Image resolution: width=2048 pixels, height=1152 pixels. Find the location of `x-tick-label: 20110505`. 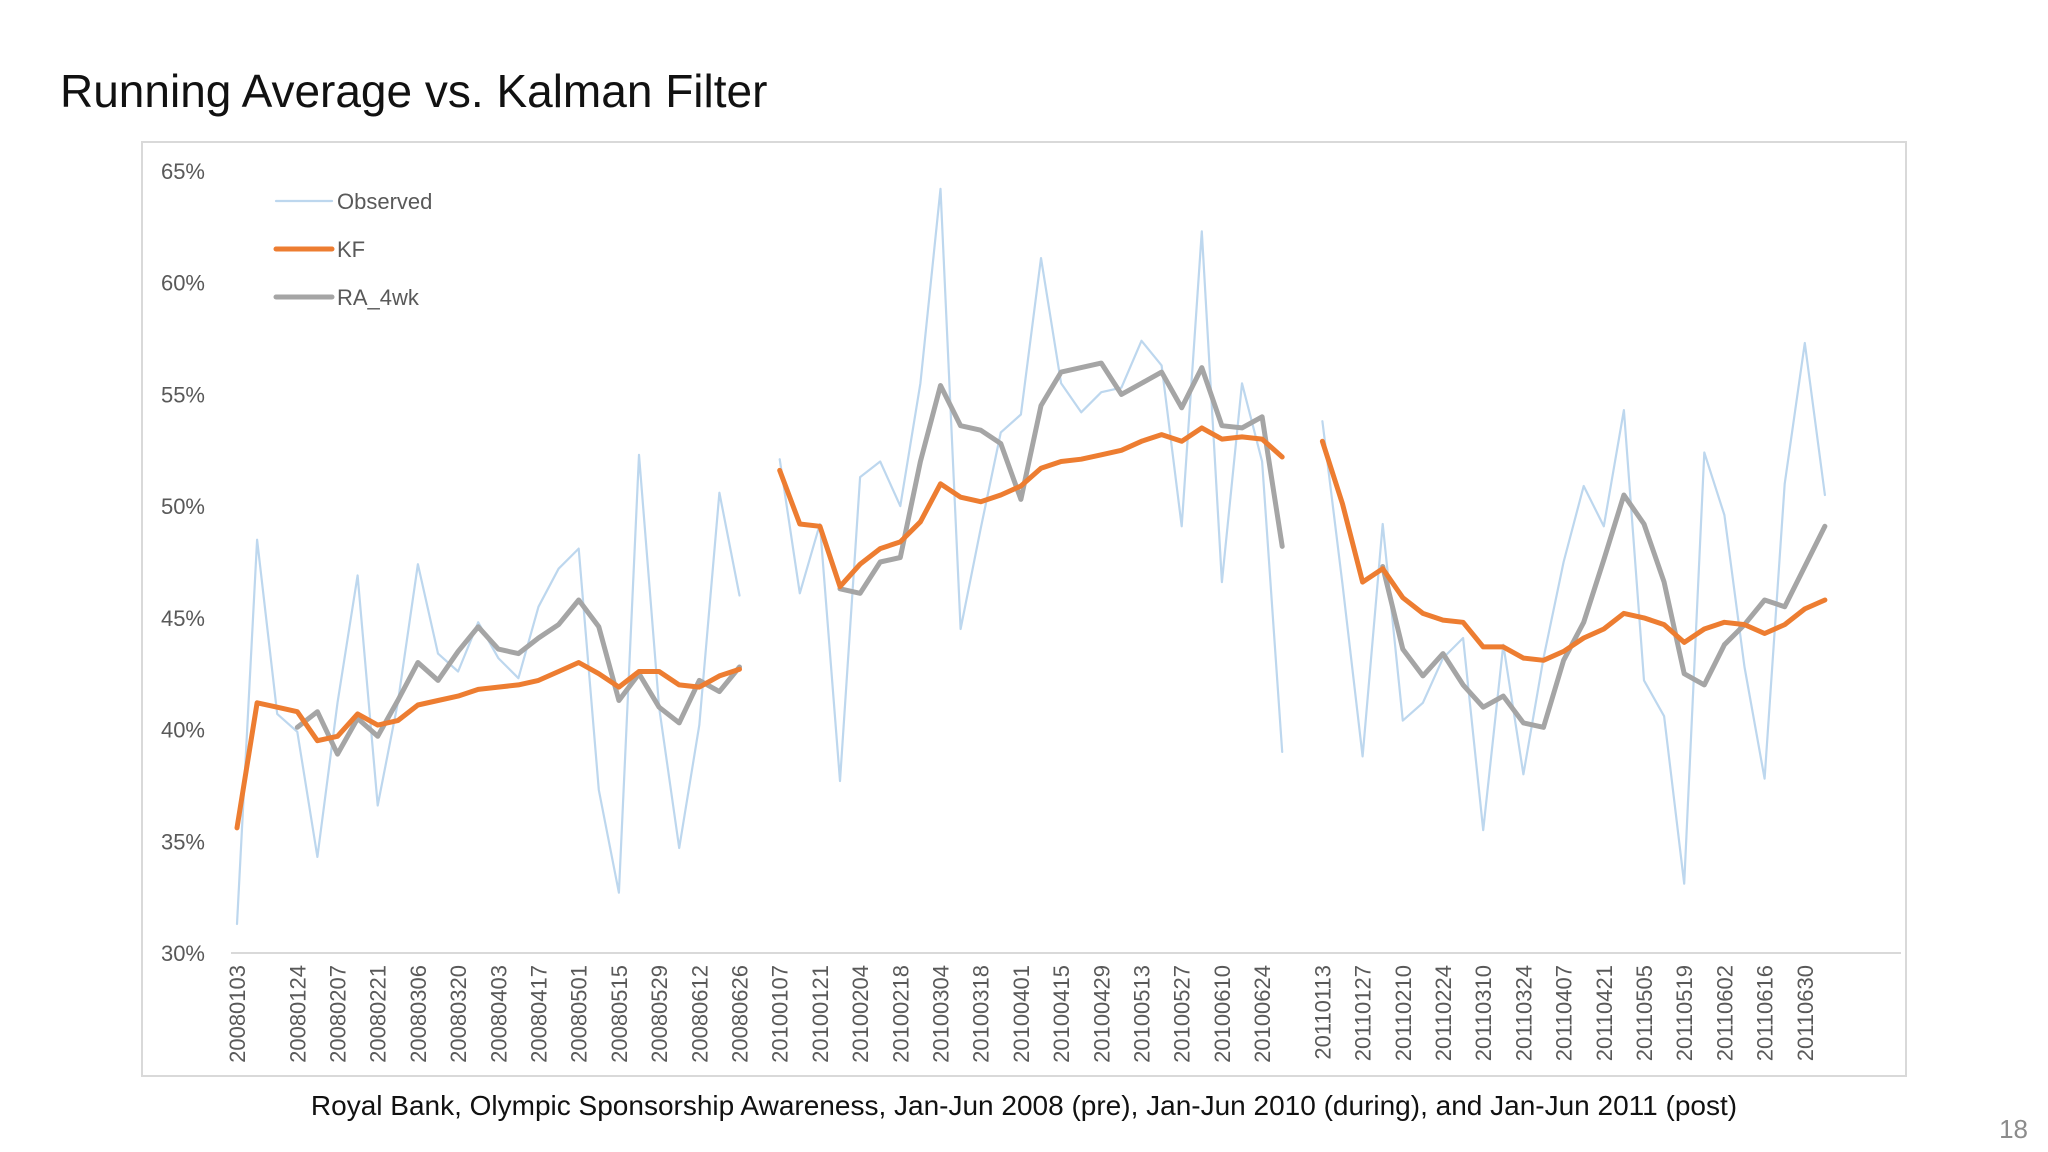

x-tick-label: 20110505 is located at coordinates (1644, 1013).